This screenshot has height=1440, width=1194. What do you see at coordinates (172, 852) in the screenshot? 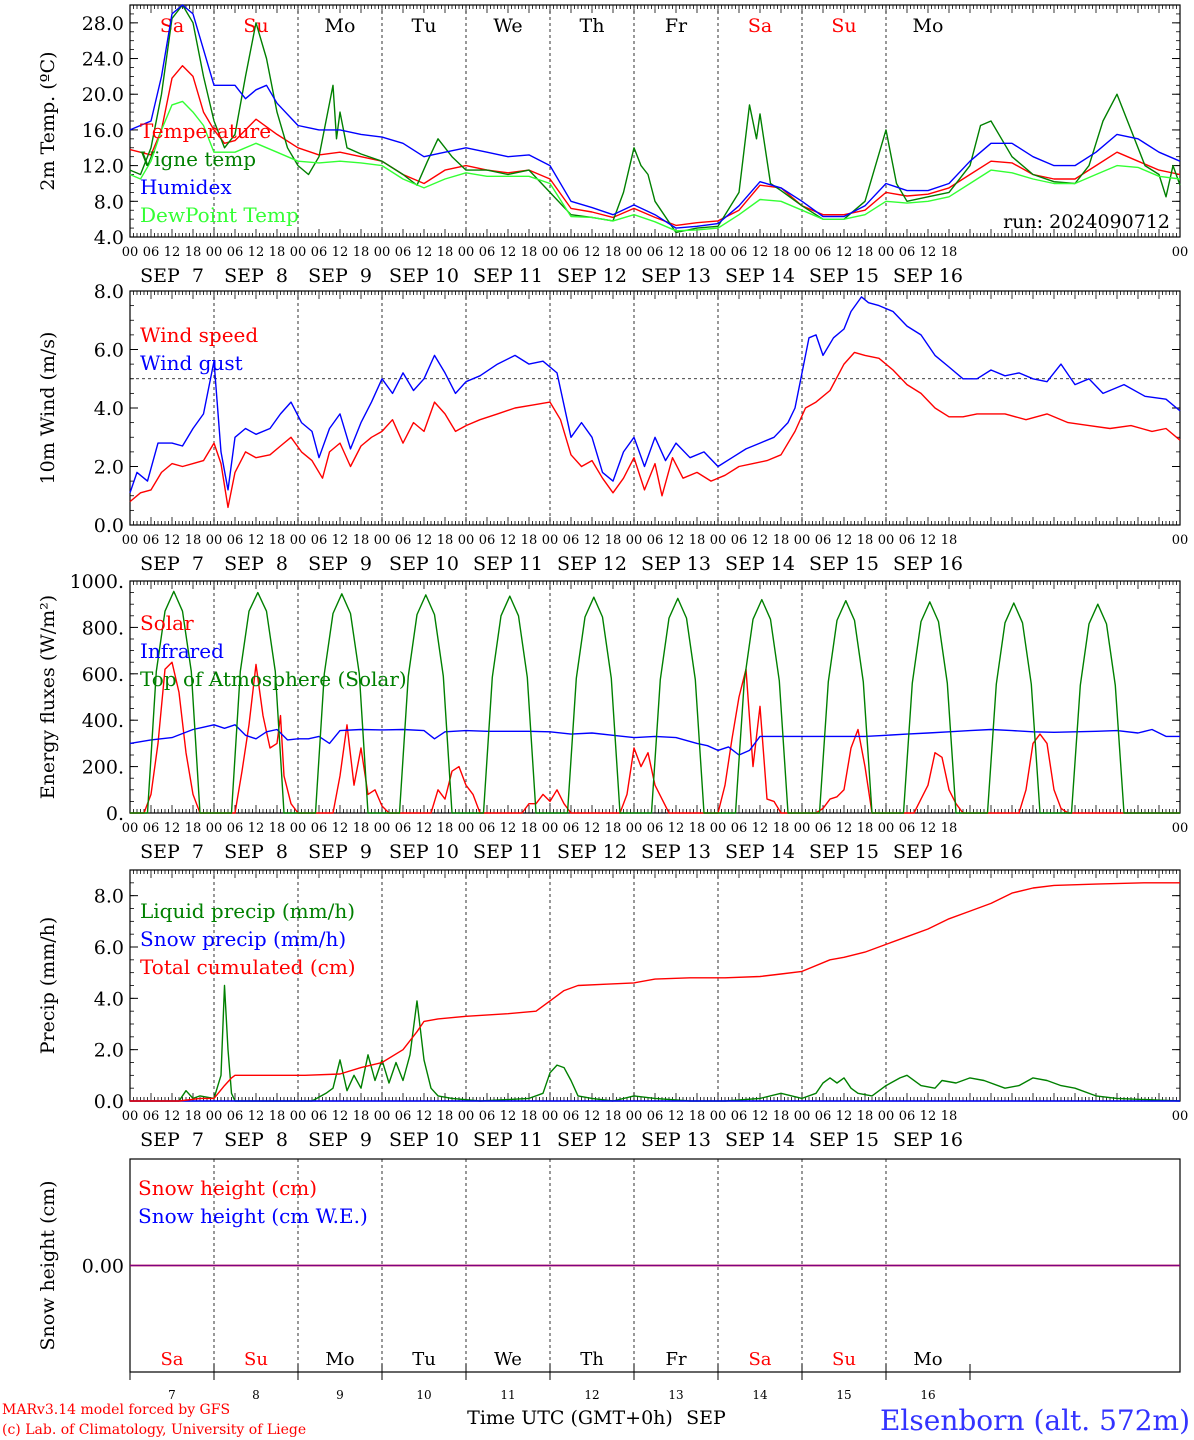
I see `date-label: SEP 7` at bounding box center [172, 852].